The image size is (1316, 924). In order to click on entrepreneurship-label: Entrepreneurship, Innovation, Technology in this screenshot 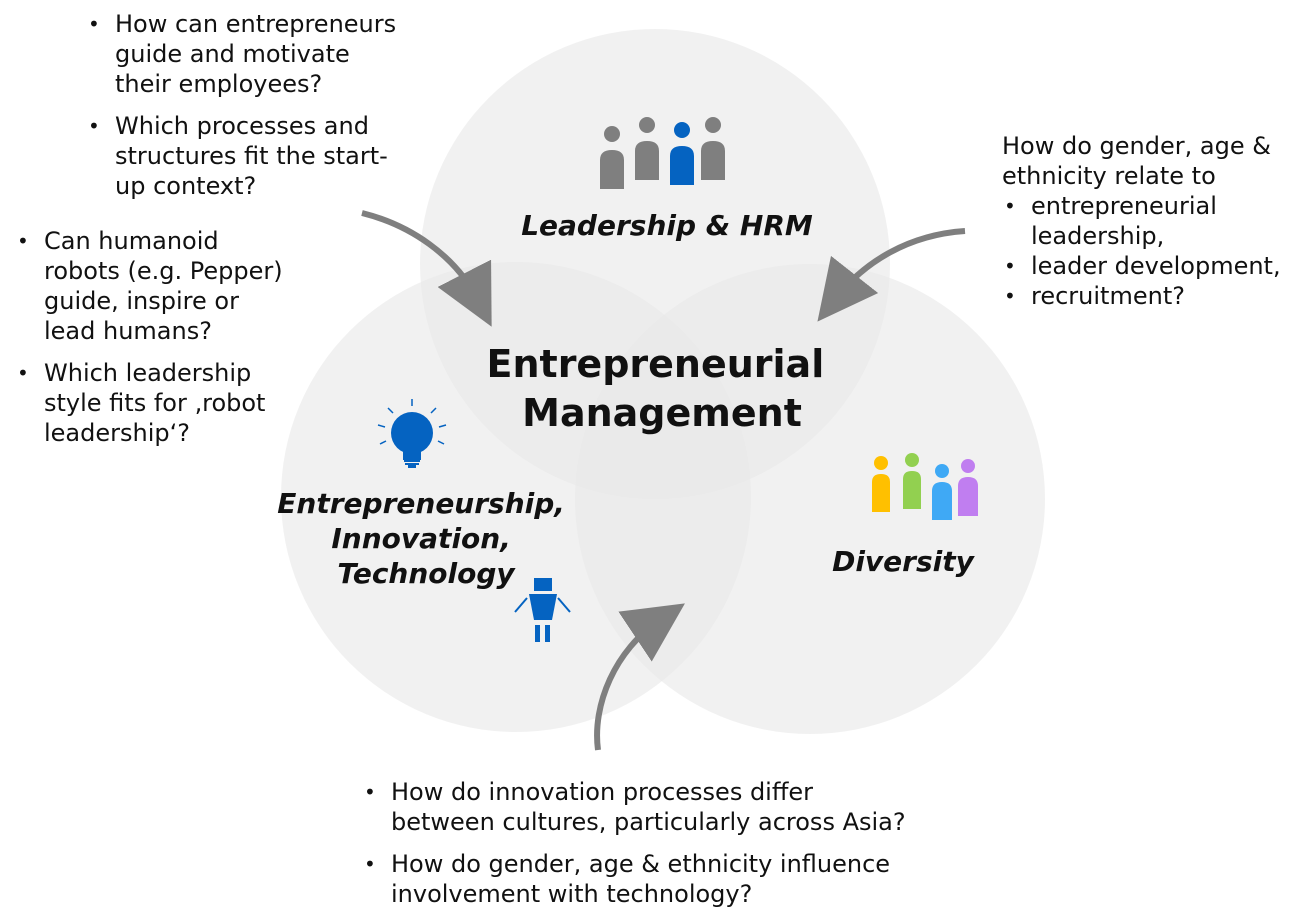, I will do `click(425, 538)`.